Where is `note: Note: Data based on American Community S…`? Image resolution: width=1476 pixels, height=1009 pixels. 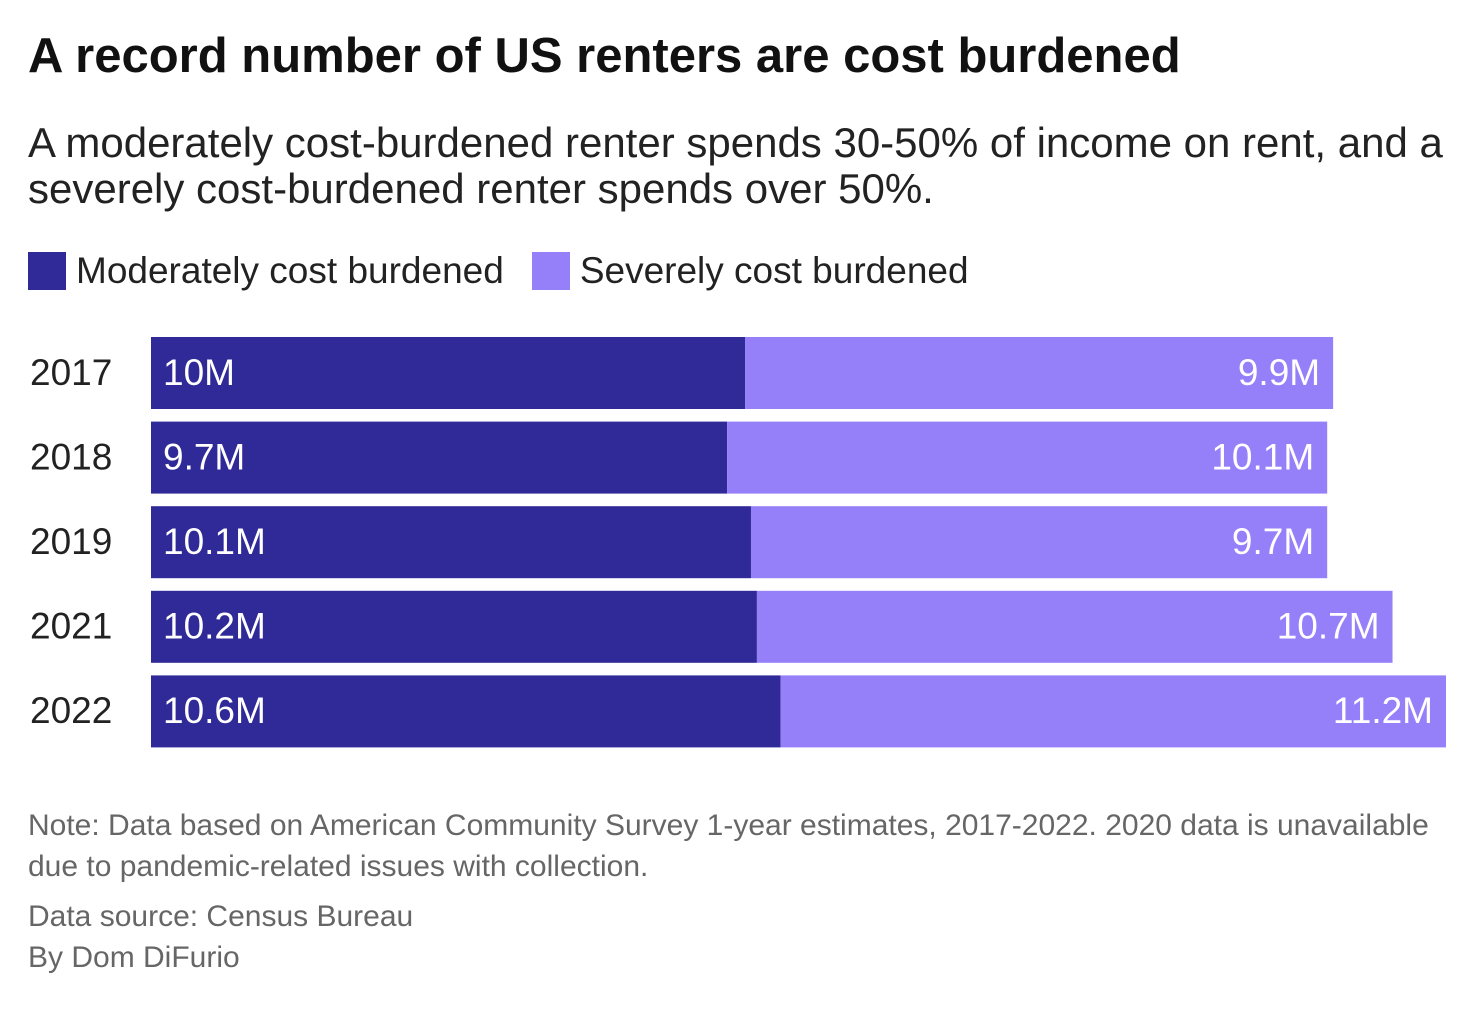 note: Note: Data based on American Community S… is located at coordinates (728, 846).